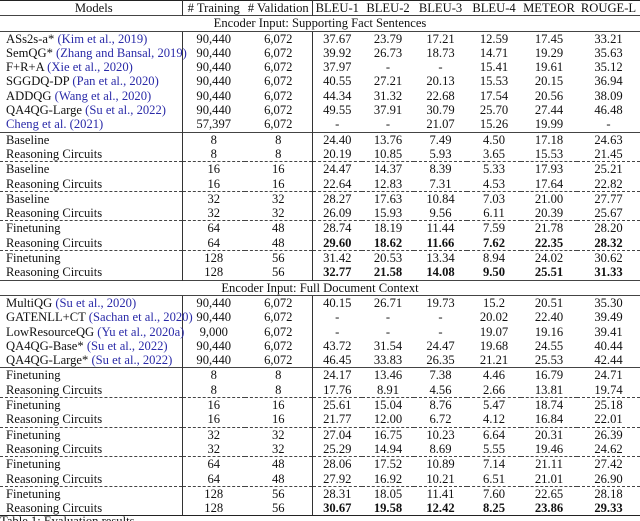  What do you see at coordinates (337, 509) in the screenshot?
I see `bleu1-value: 30.67` at bounding box center [337, 509].